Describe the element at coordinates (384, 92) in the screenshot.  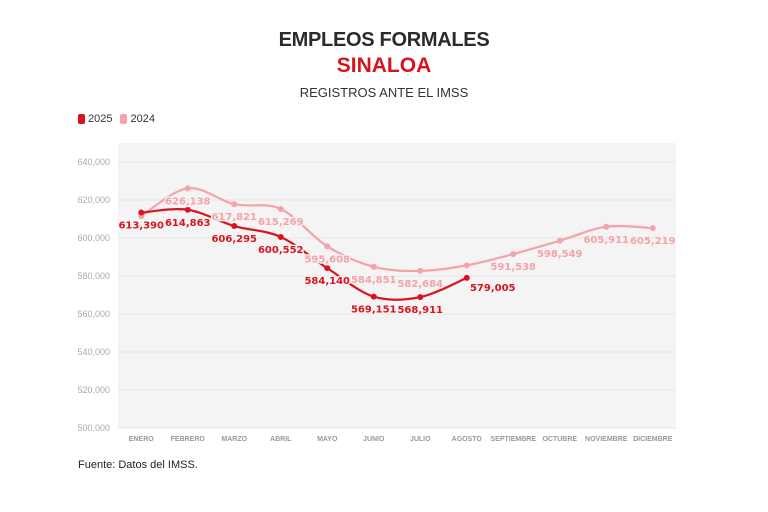
I see `chart-description: REGISTROS ANTE EL IMSS` at that location.